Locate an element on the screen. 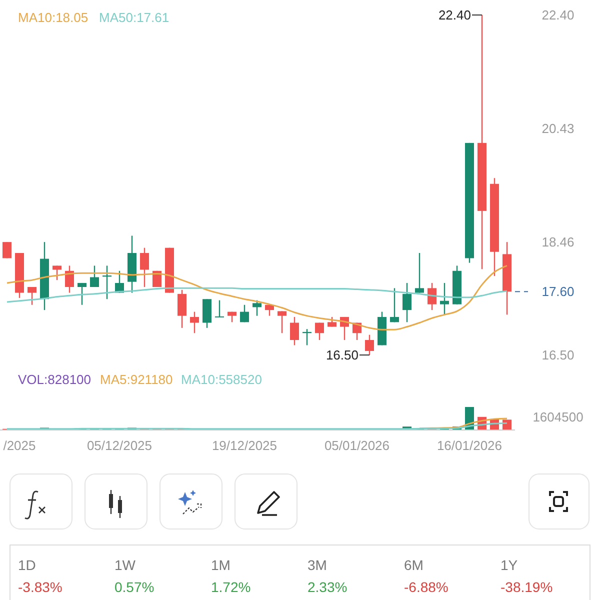 This screenshot has height=600, width=600. ref-line-label: 17.60 is located at coordinates (558, 292).